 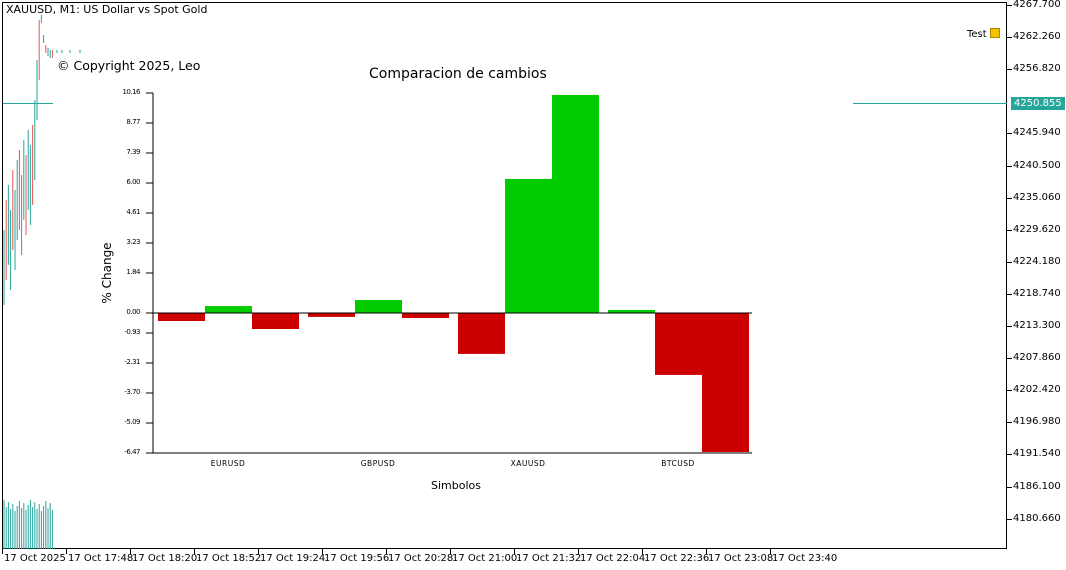 I want to click on note-icon, so click(x=994, y=33).